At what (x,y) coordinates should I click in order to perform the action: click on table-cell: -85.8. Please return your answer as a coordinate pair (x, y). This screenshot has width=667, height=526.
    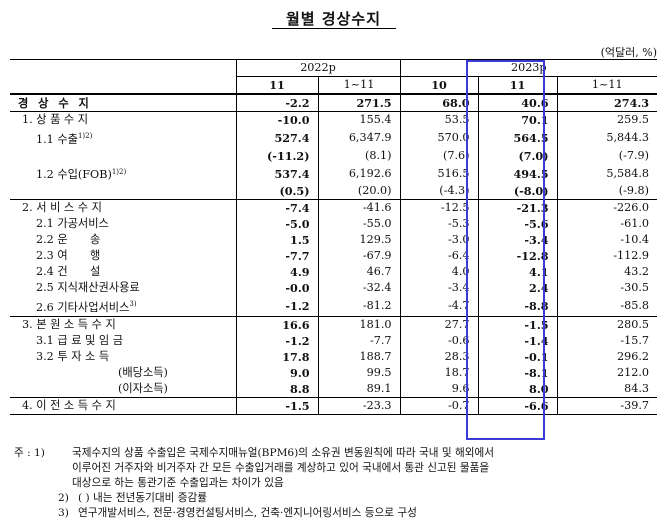
    Looking at the image, I should click on (635, 306).